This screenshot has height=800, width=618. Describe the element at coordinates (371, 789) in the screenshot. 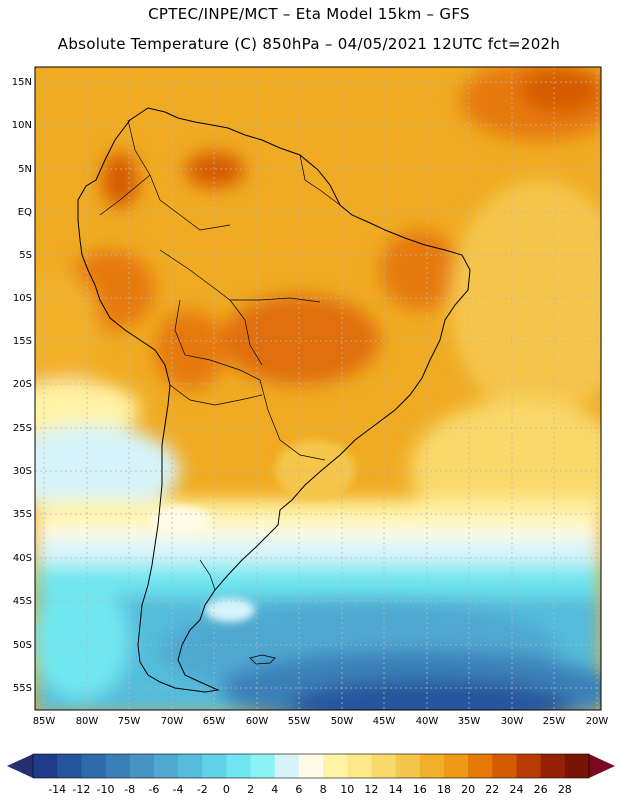

I see `colorbar-label: 12` at that location.